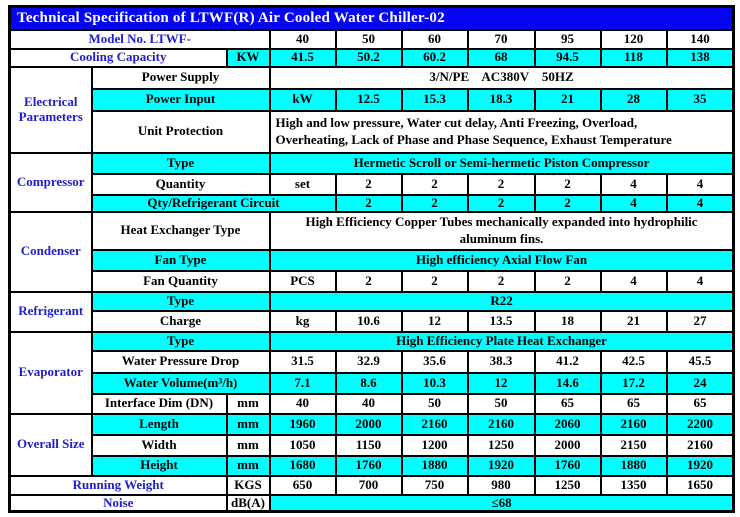  Describe the element at coordinates (368, 57) in the screenshot. I see `cooling-capacity-value: 50.2` at that location.